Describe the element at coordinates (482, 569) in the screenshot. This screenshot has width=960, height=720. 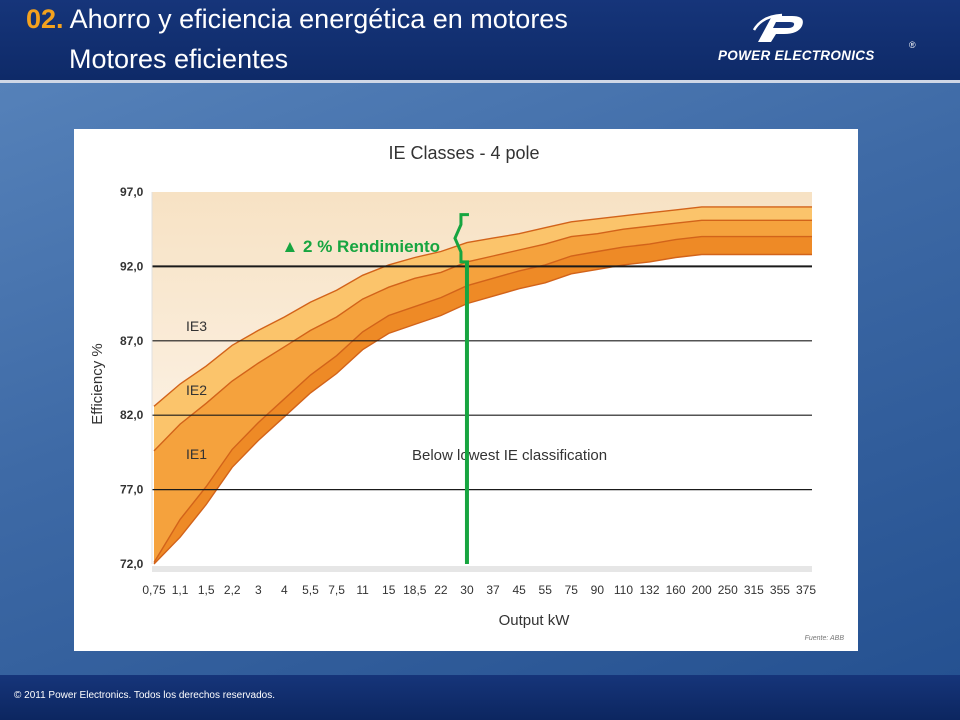
I see `x-axis-strip` at that location.